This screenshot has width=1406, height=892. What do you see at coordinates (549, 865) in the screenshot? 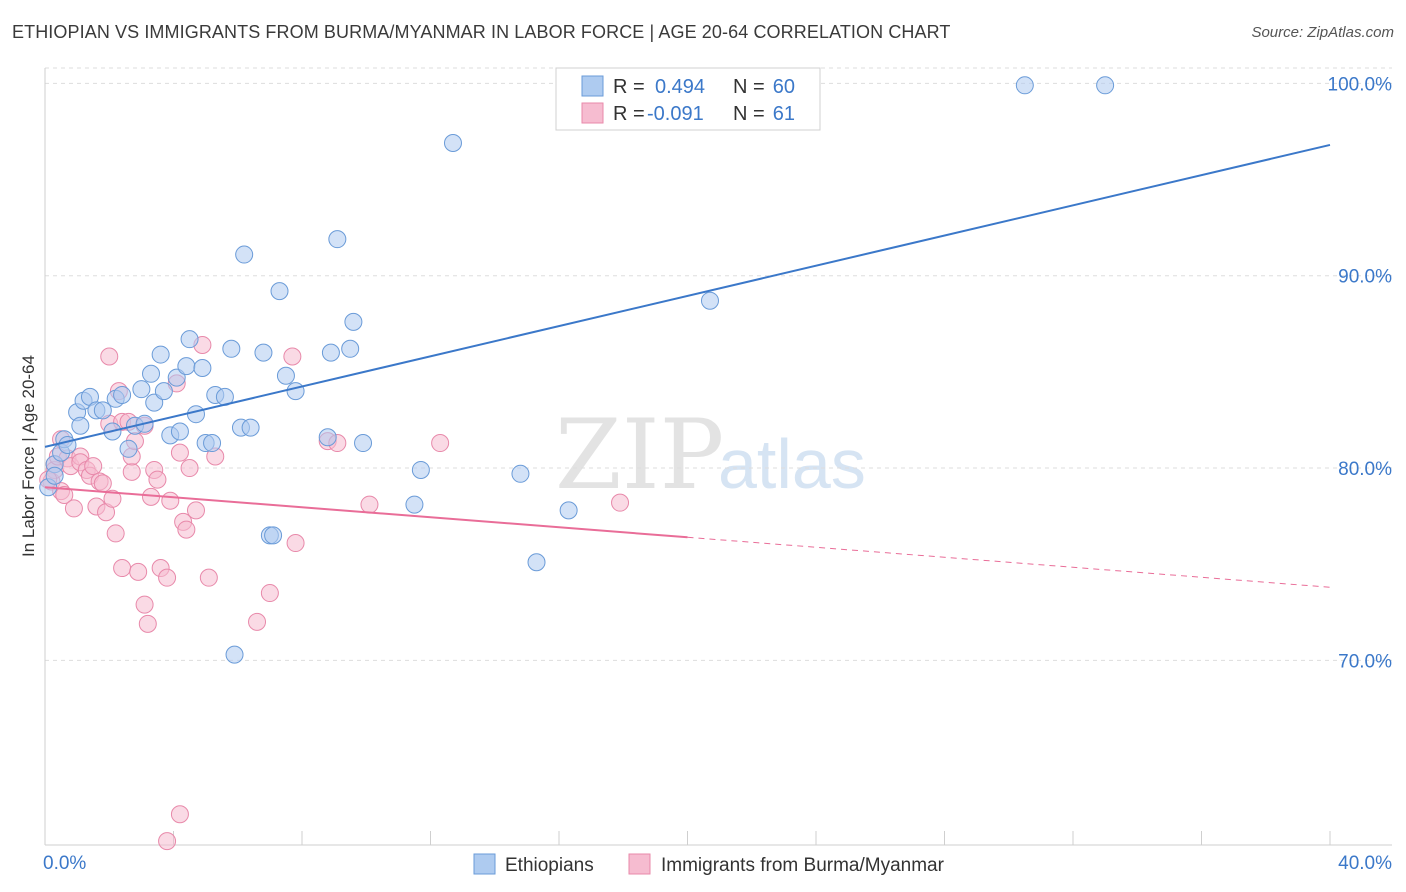
I see `bottom-legend-ethiopians: Ethiopians` at bounding box center [549, 865].